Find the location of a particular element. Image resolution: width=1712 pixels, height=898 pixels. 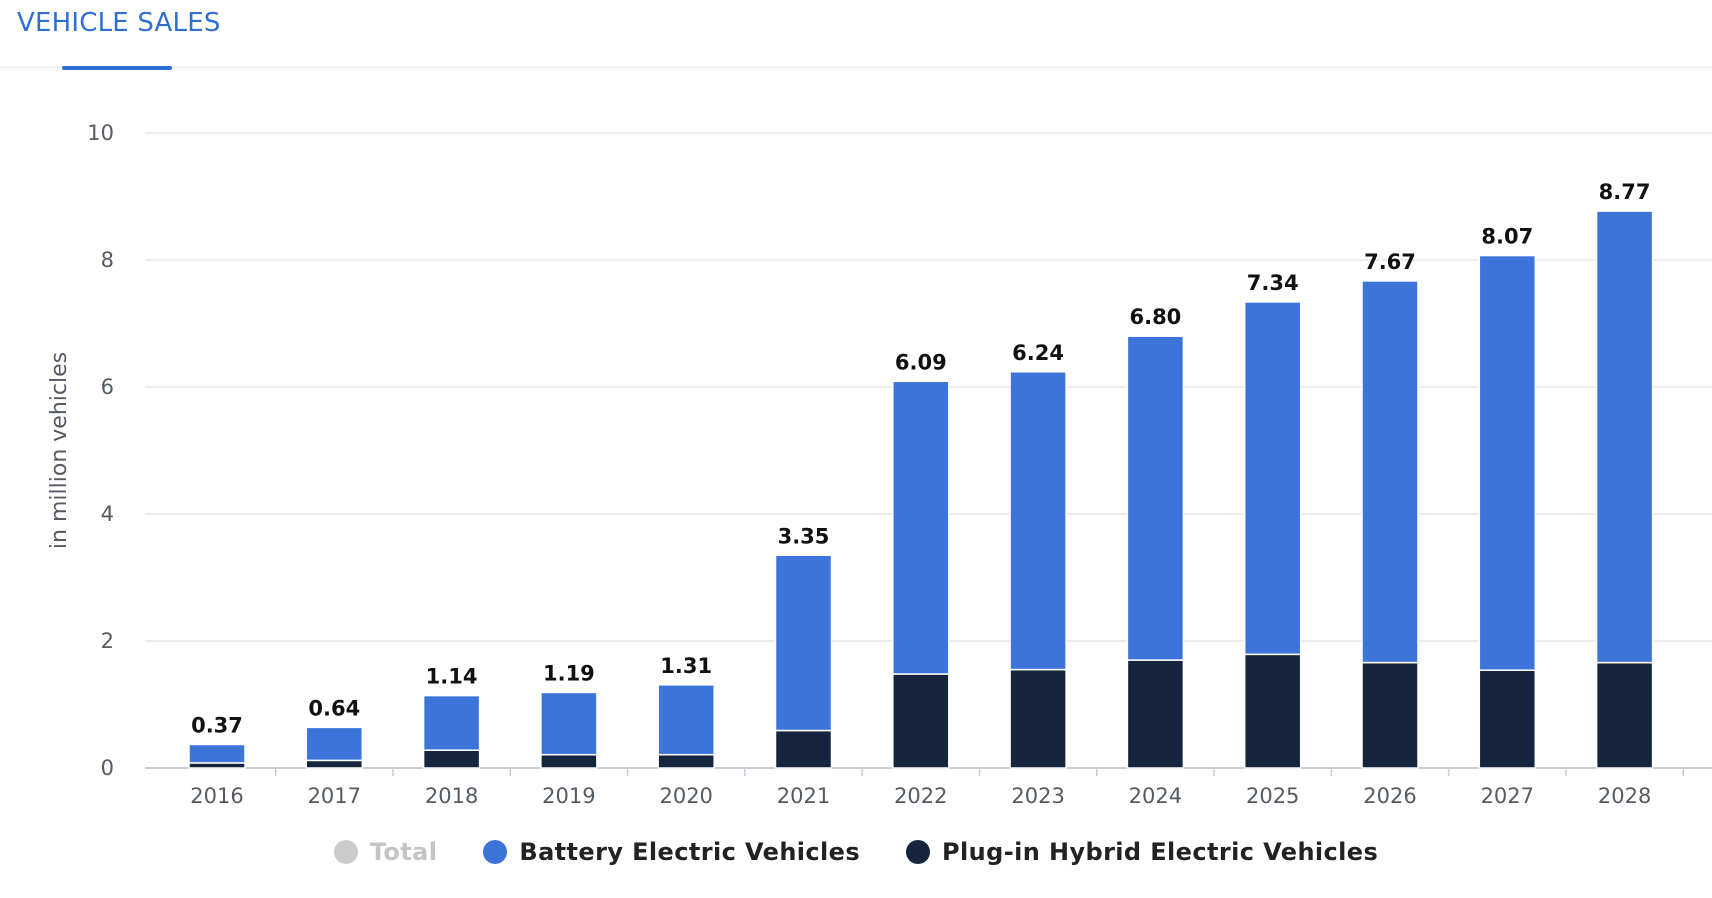

x-tick-label: 2020 is located at coordinates (685, 796).